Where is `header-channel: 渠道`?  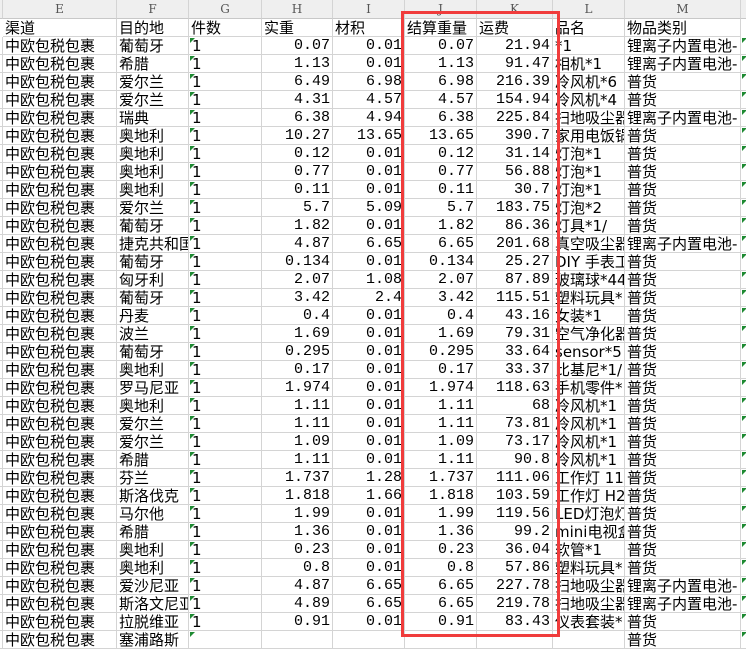
header-channel: 渠道 is located at coordinates (60, 28).